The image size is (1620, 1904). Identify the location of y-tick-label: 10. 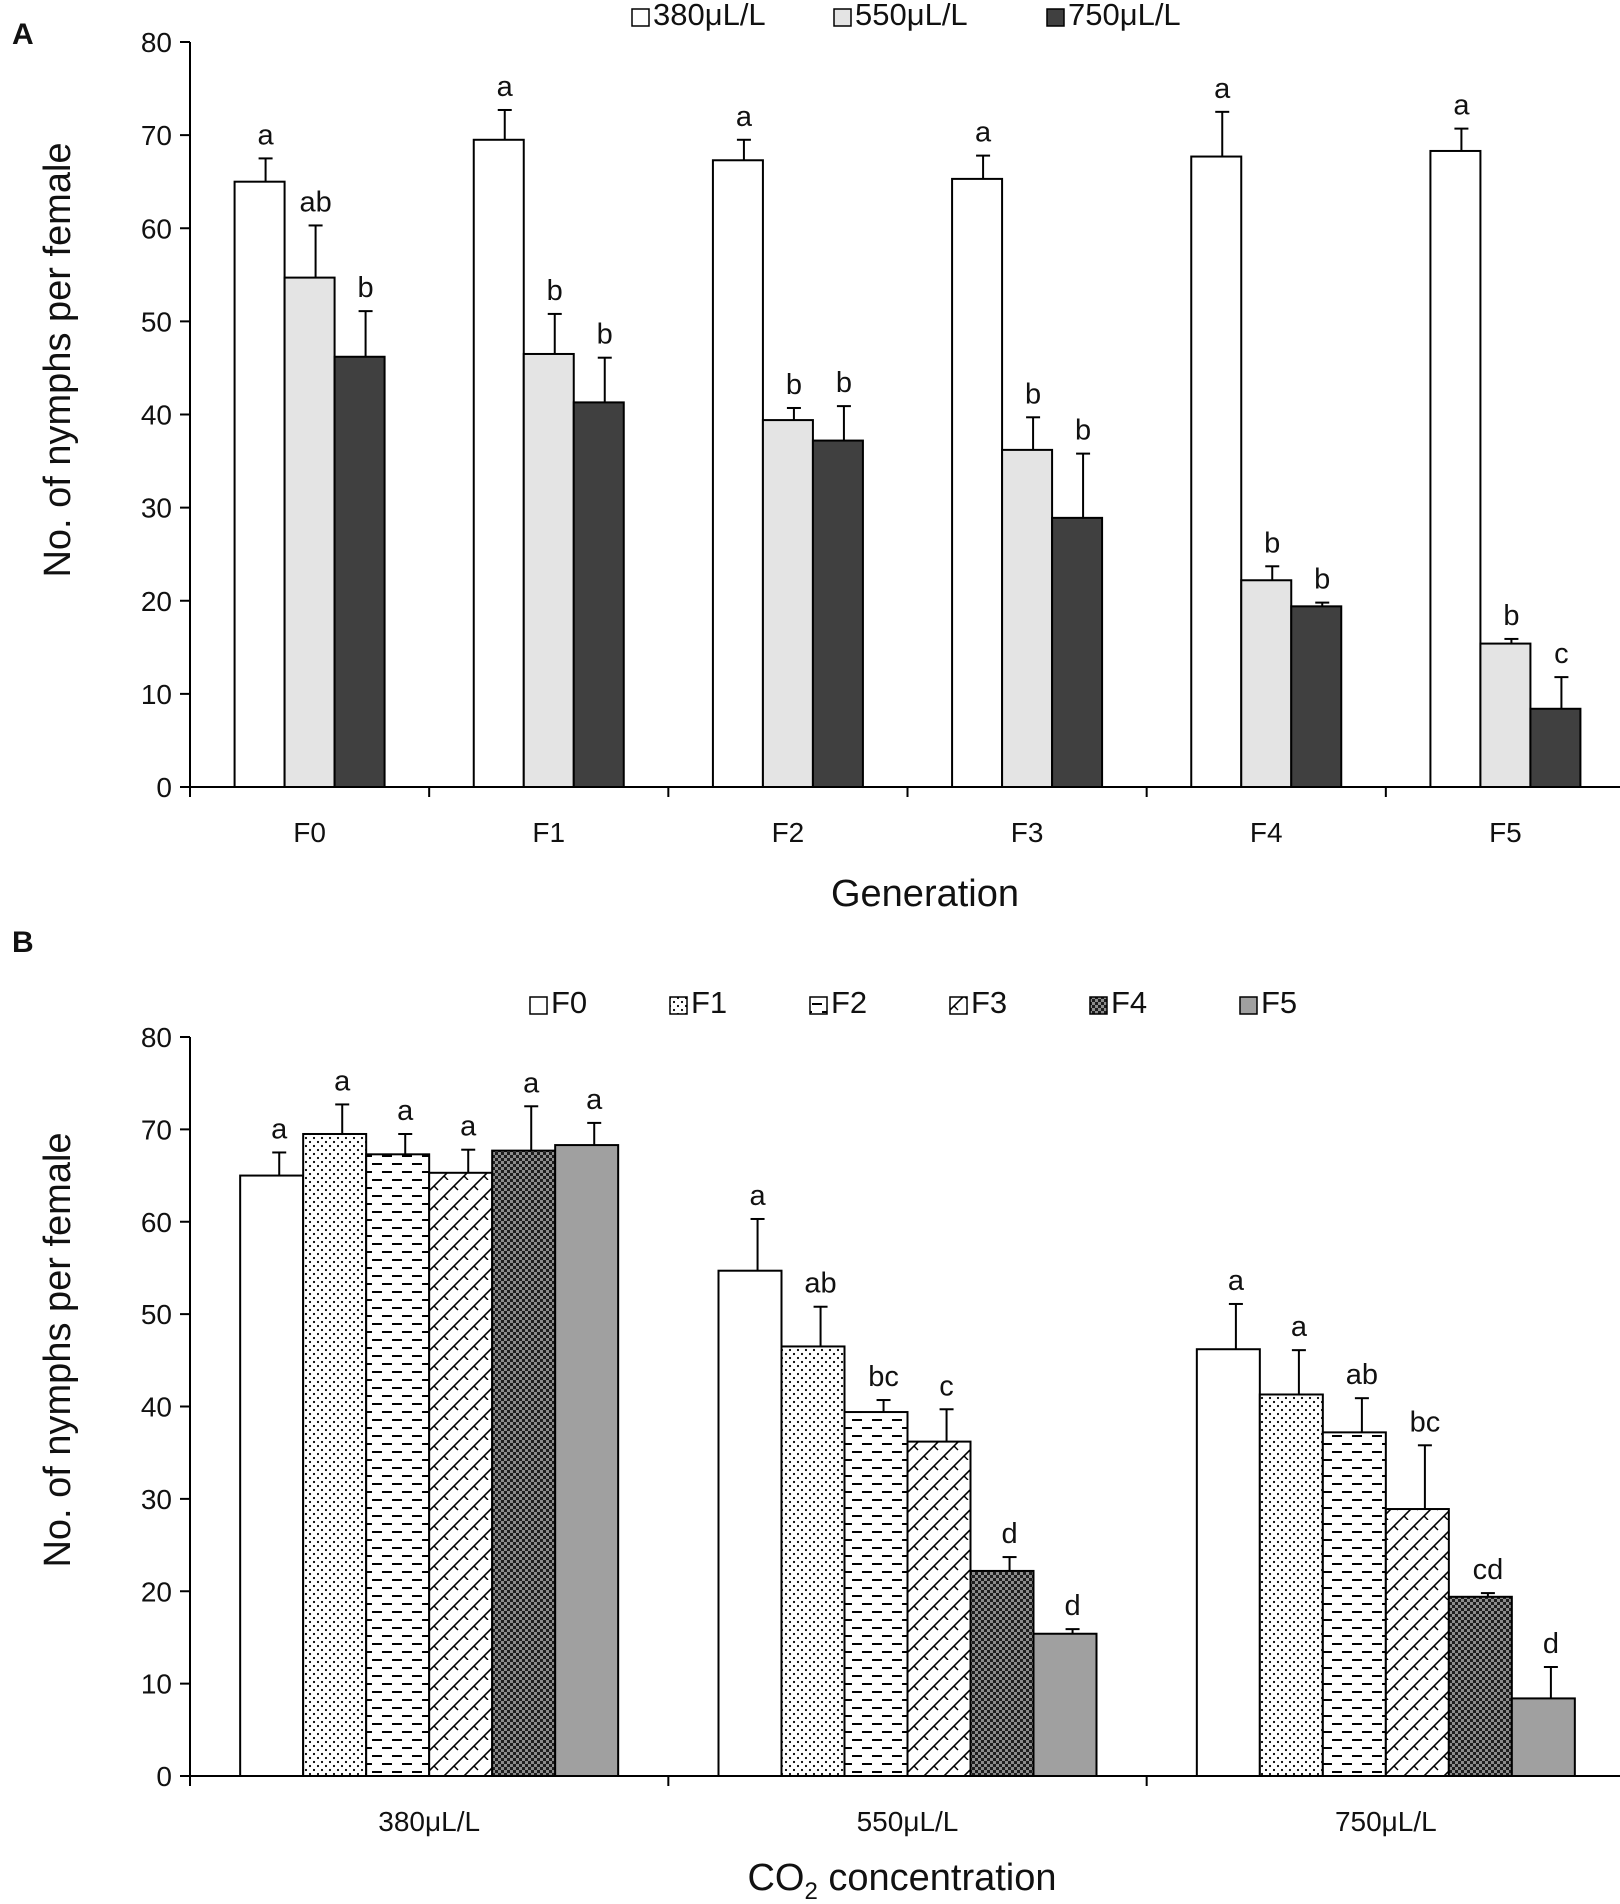
(156, 1684).